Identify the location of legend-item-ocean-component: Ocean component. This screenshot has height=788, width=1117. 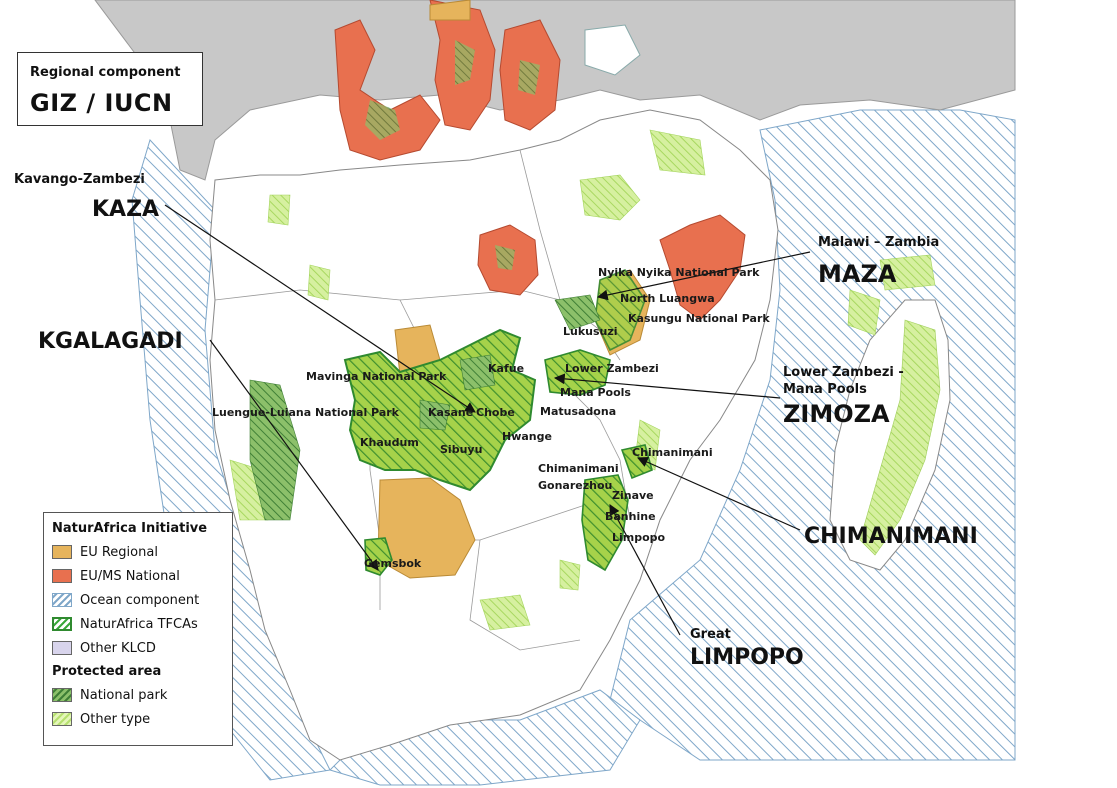
(138, 600).